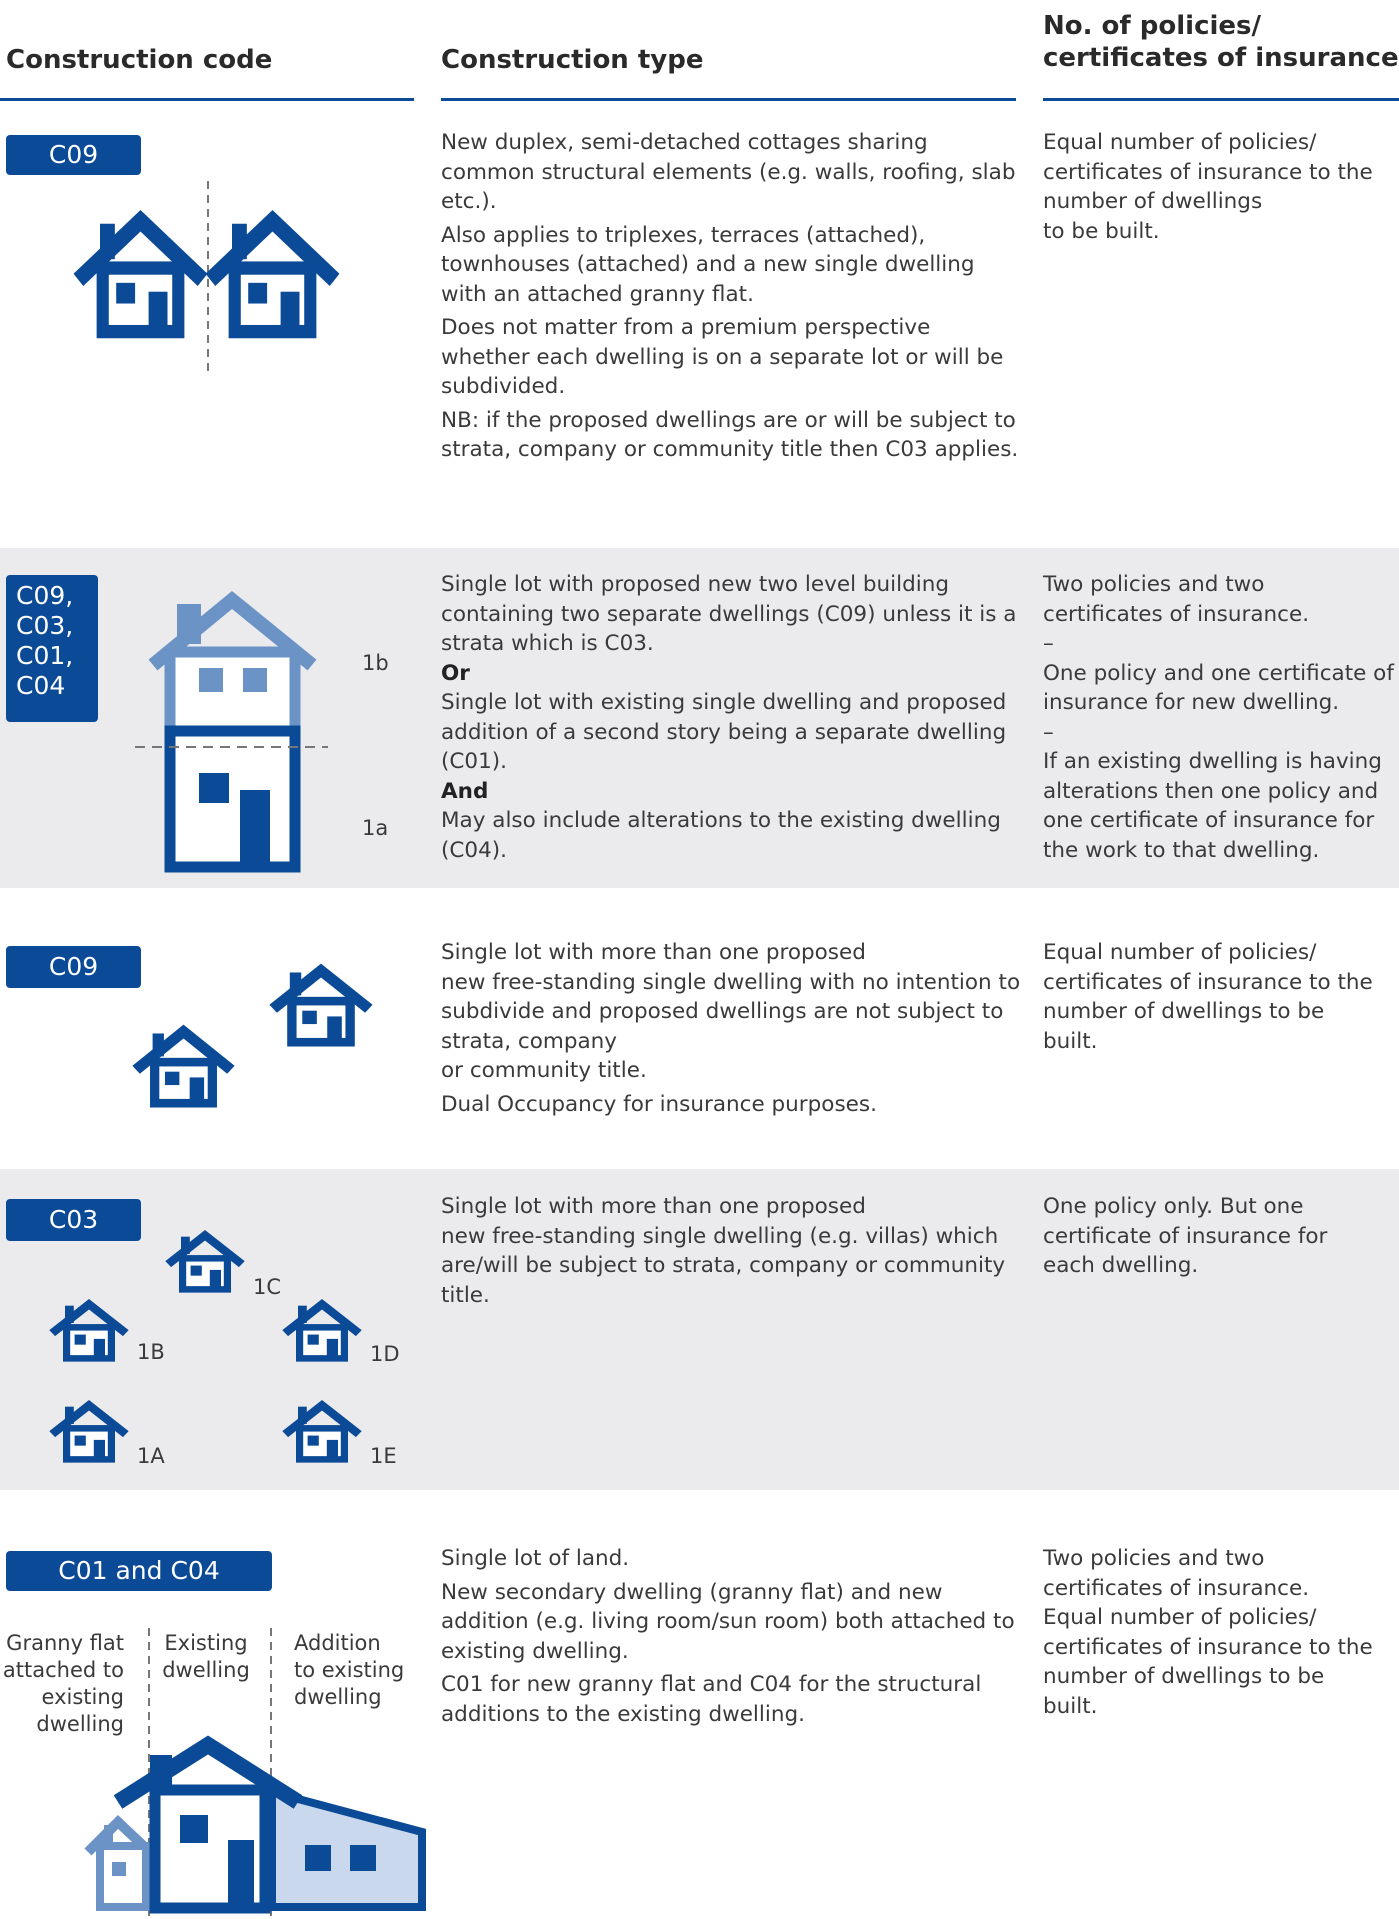 The image size is (1399, 1919). I want to click on row3-diagram, so click(252, 1038).